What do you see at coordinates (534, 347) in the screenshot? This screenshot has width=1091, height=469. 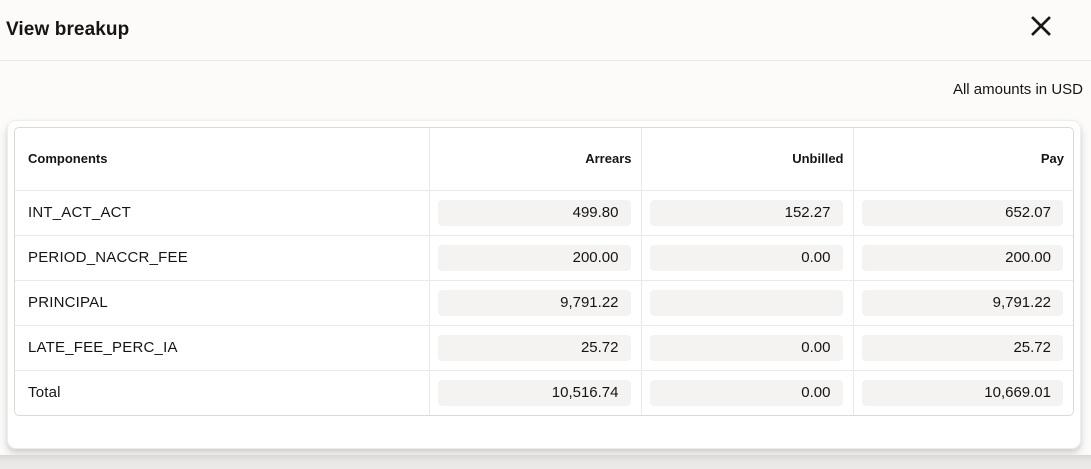 I see `arrears-value-field: 25.72` at bounding box center [534, 347].